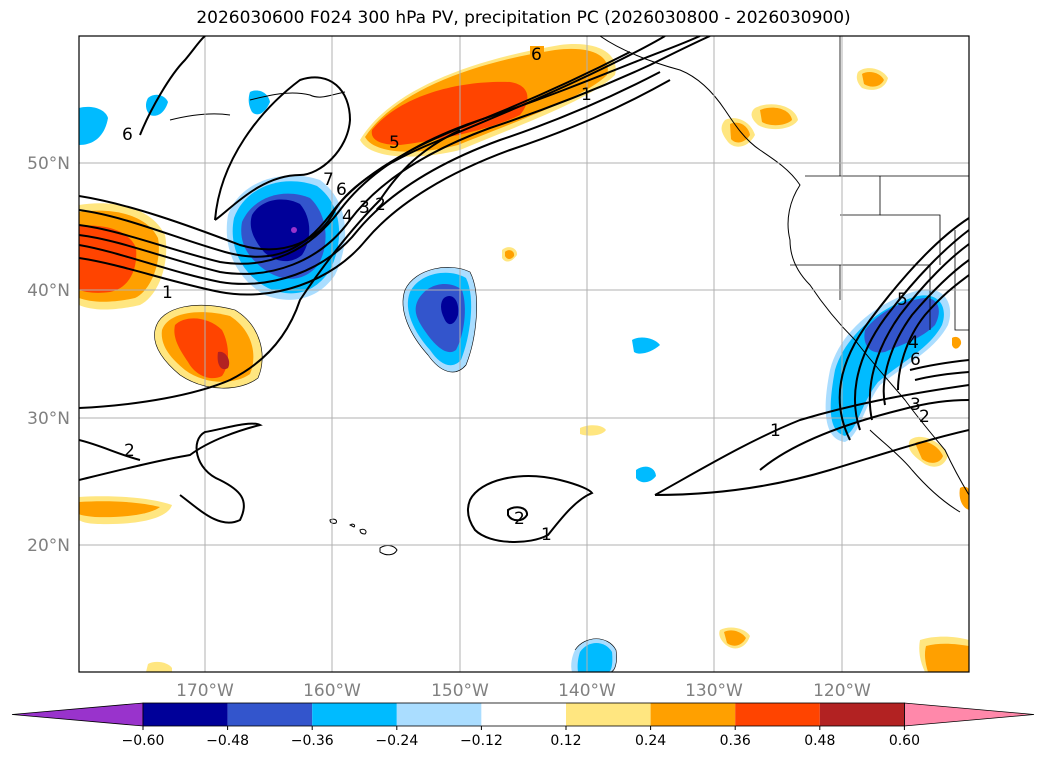  Describe the element at coordinates (48, 164) in the screenshot. I see `lat-label: 50°N` at that location.